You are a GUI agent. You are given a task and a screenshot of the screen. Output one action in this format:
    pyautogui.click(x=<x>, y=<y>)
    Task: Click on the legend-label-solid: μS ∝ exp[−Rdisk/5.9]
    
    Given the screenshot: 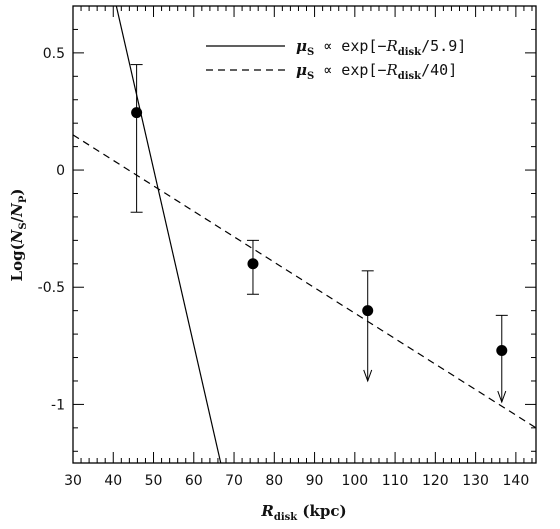 What is the action you would take?
    pyautogui.click(x=381, y=47)
    